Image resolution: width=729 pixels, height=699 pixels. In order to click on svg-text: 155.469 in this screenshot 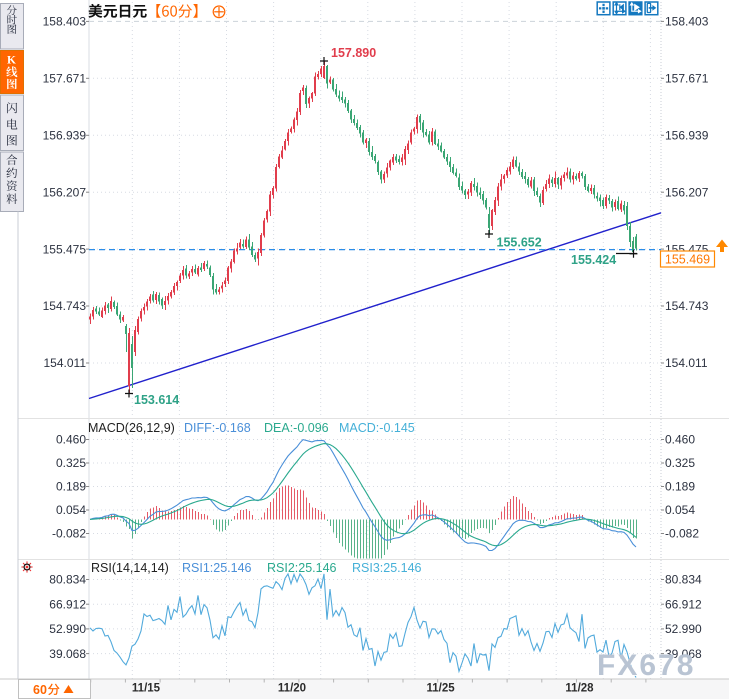, I will do `click(687, 260)`.